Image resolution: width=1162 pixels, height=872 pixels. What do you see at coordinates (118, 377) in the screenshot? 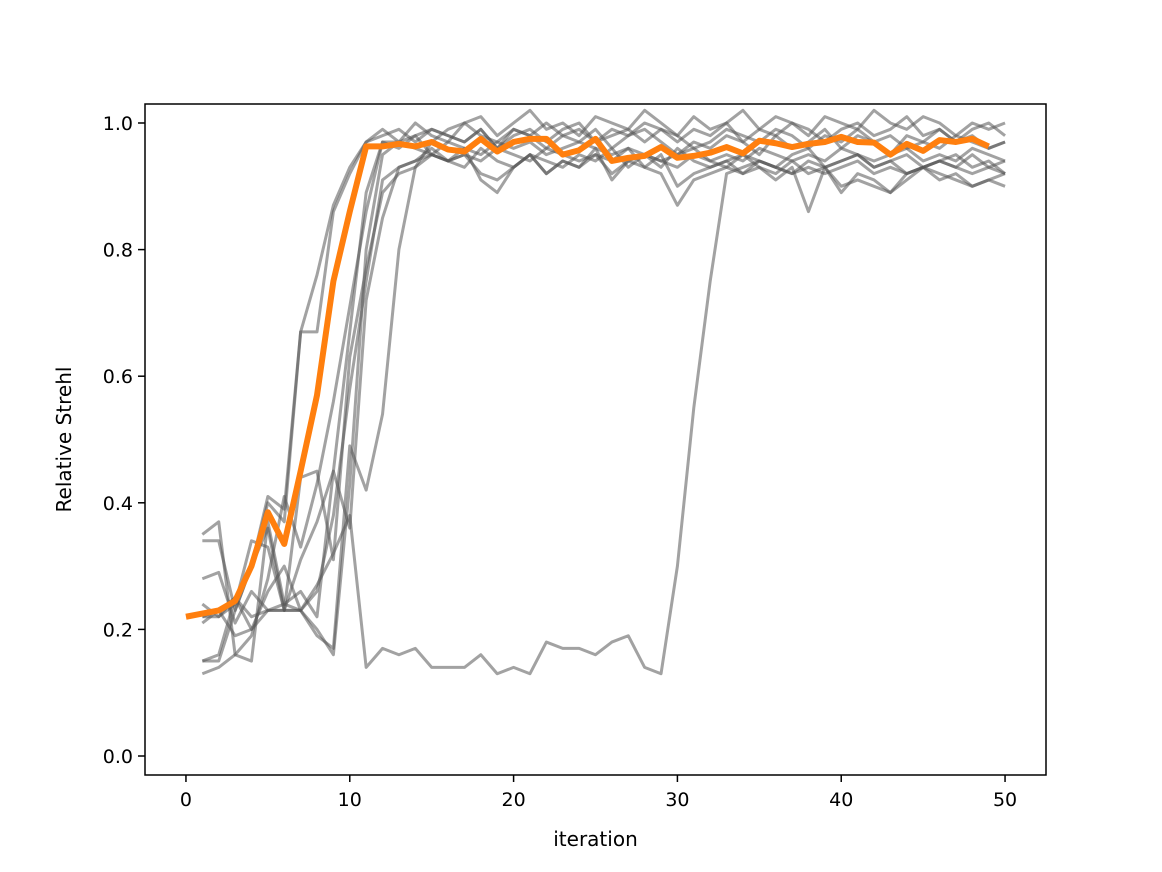
I see `y-tick-label: 0.6` at bounding box center [118, 377].